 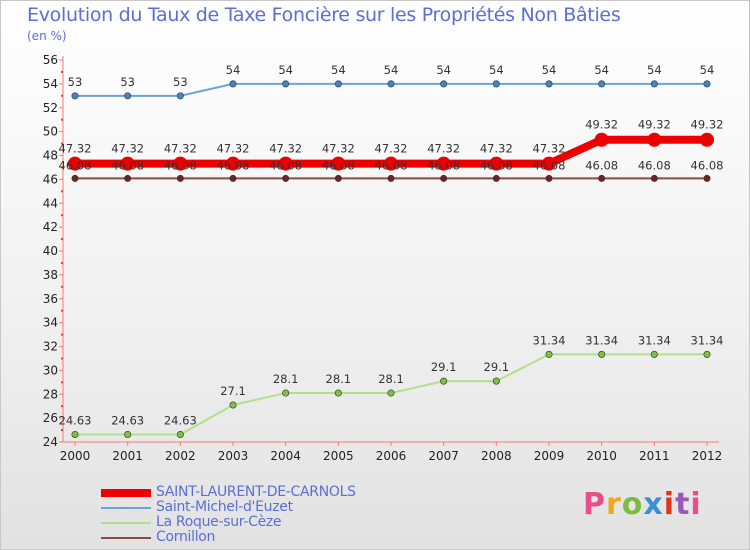 I want to click on proxiti-logo: Proxiti, so click(x=642, y=504).